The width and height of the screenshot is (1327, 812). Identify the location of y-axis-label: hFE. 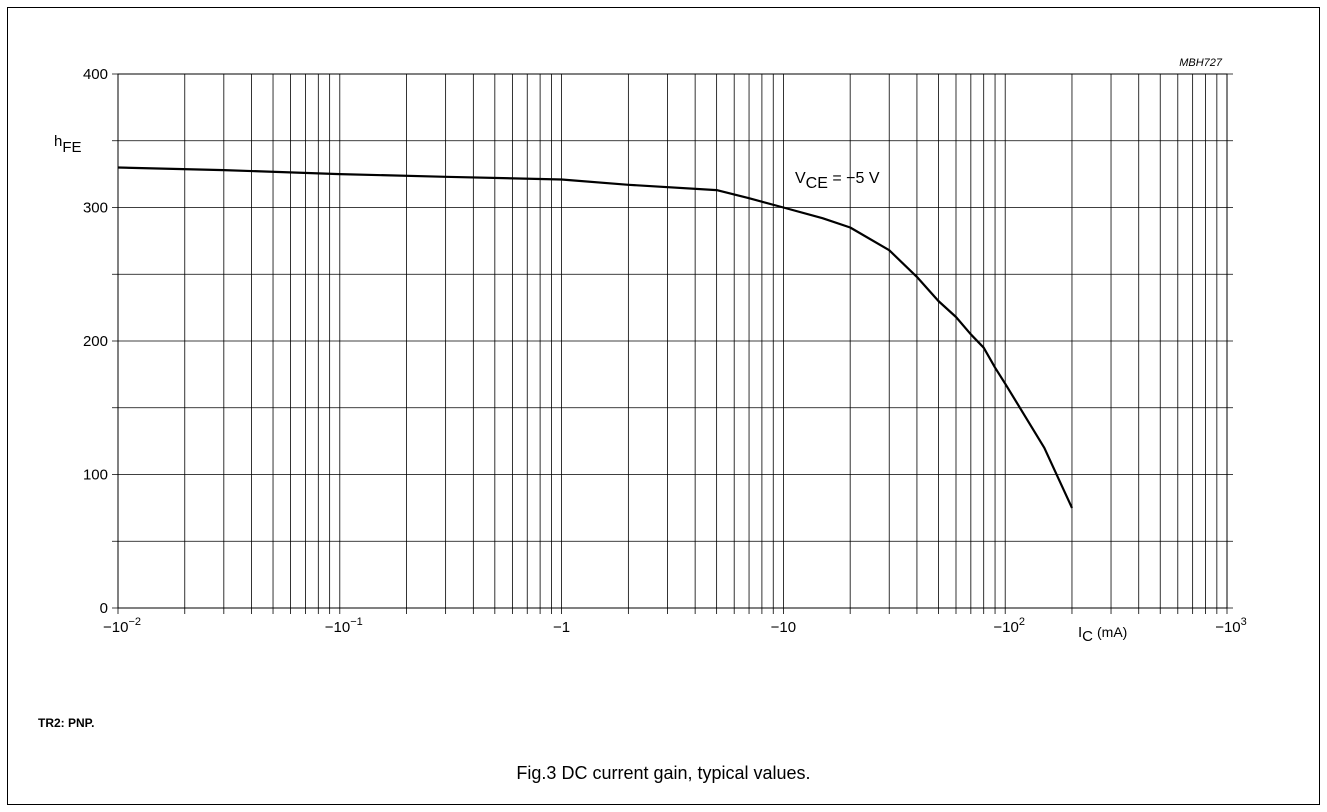
(68, 144).